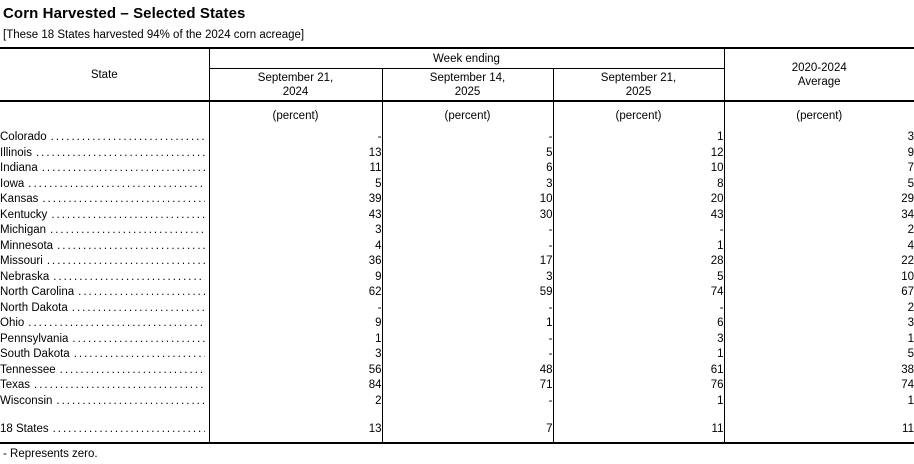 This screenshot has width=914, height=464. I want to click on table-row: Minnesota4-14, so click(457, 246).